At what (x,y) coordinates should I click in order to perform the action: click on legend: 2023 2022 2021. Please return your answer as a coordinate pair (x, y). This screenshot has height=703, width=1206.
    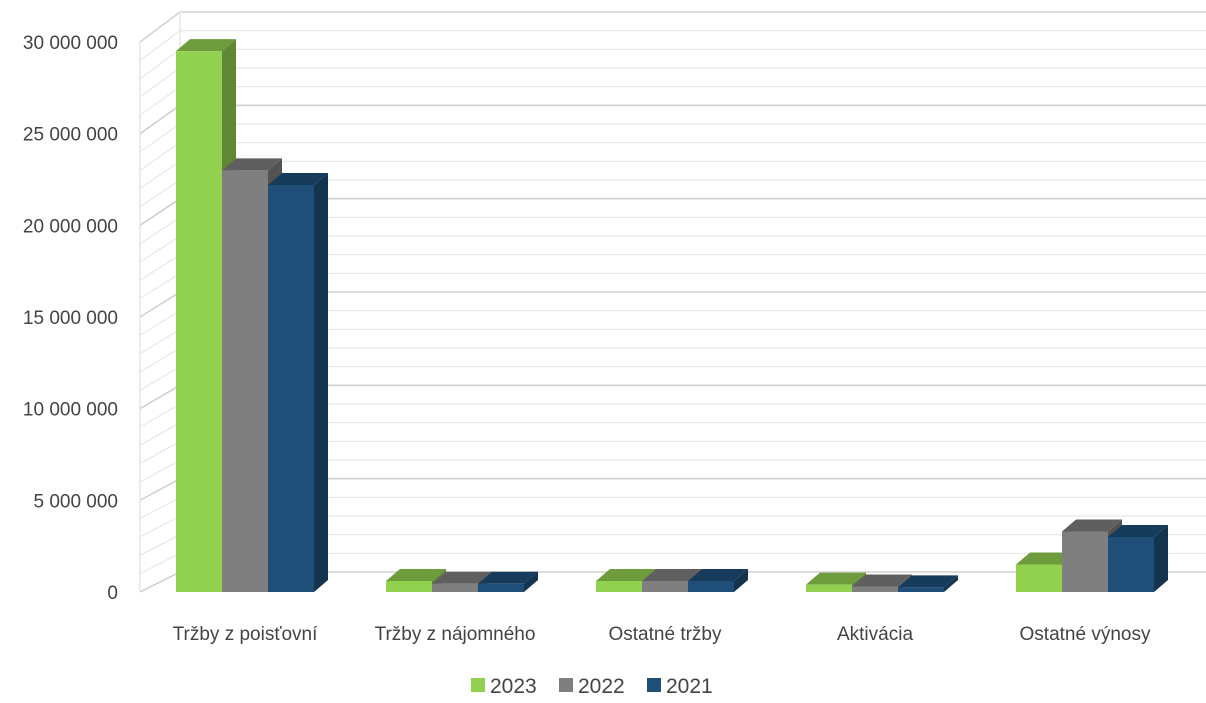
    Looking at the image, I should click on (592, 686).